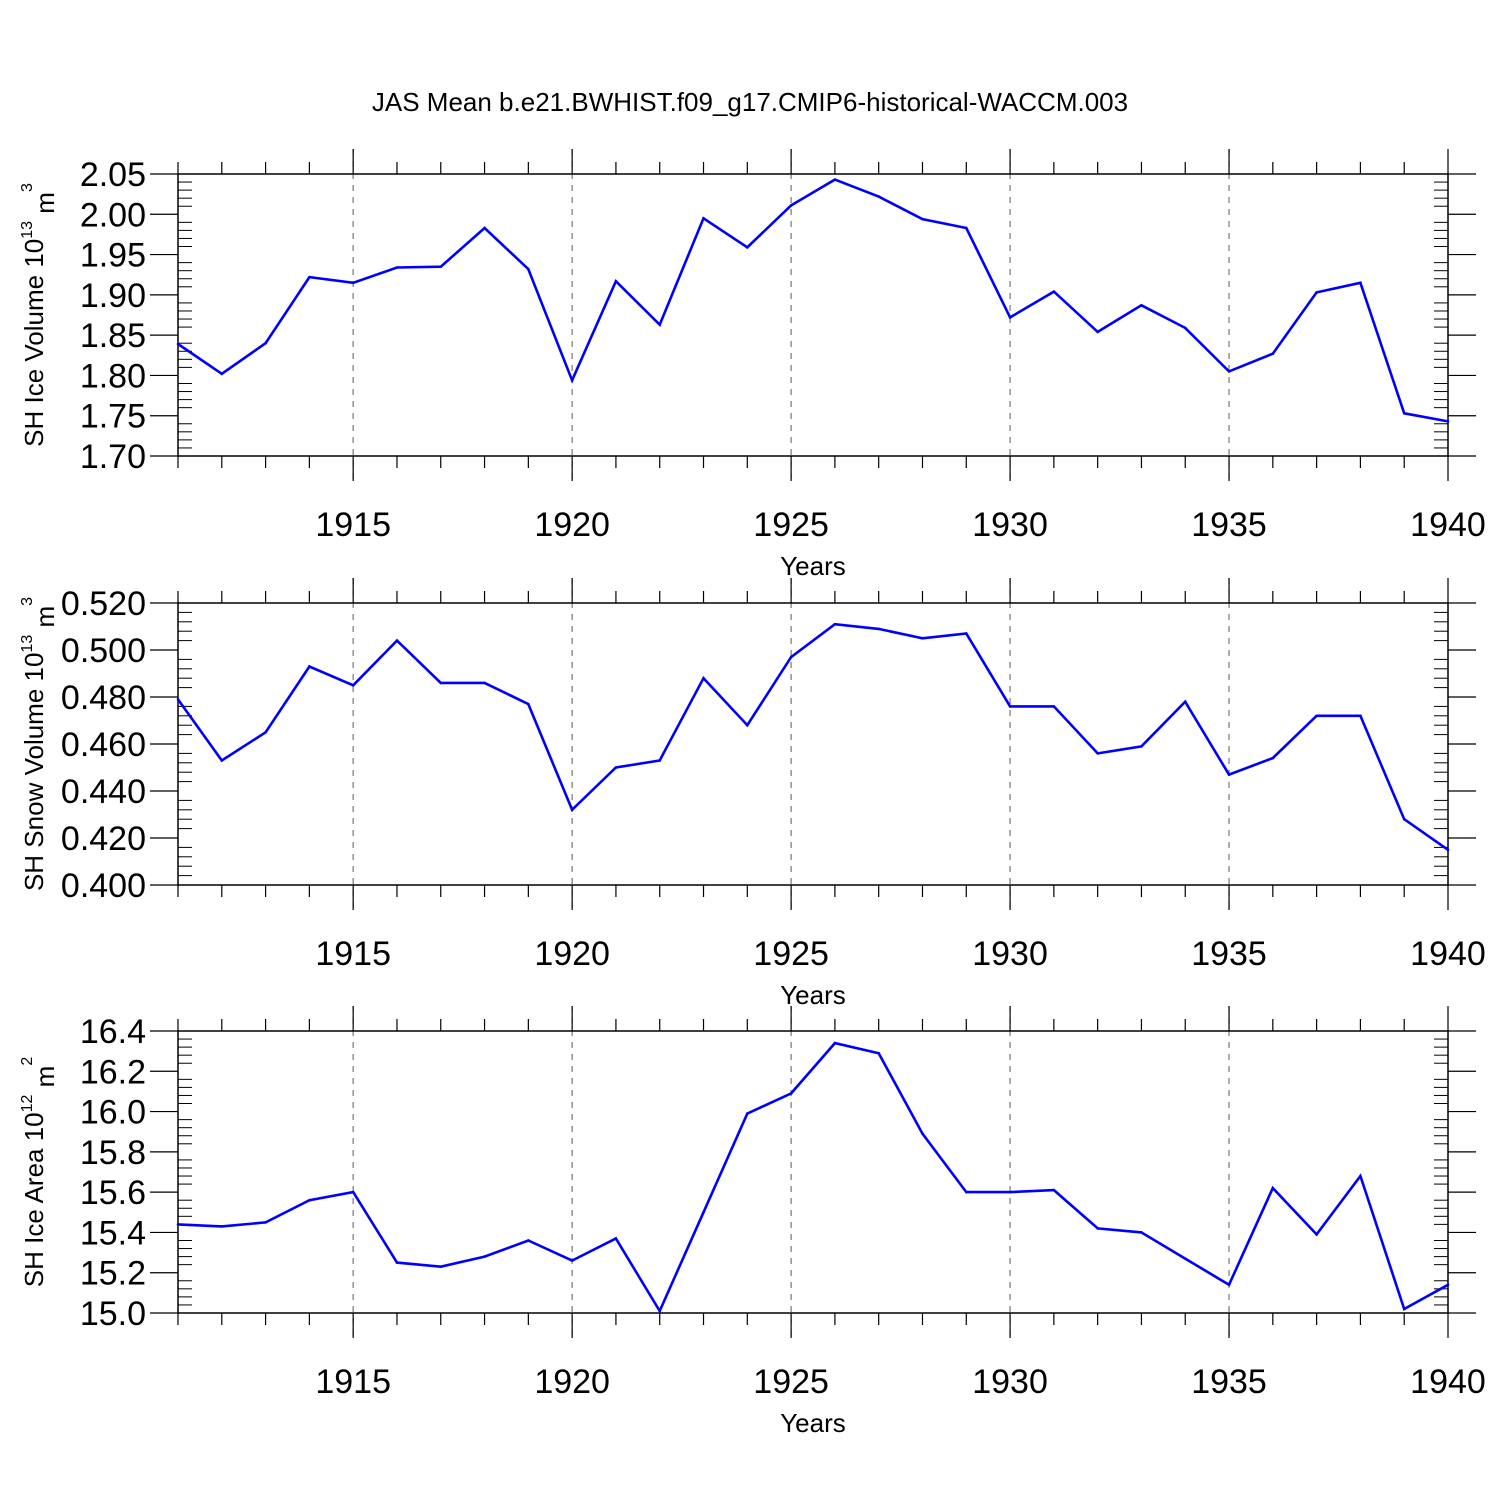 Image resolution: width=1500 pixels, height=1500 pixels. Describe the element at coordinates (113, 1274) in the screenshot. I see `y-tick-label: 15.2` at that location.